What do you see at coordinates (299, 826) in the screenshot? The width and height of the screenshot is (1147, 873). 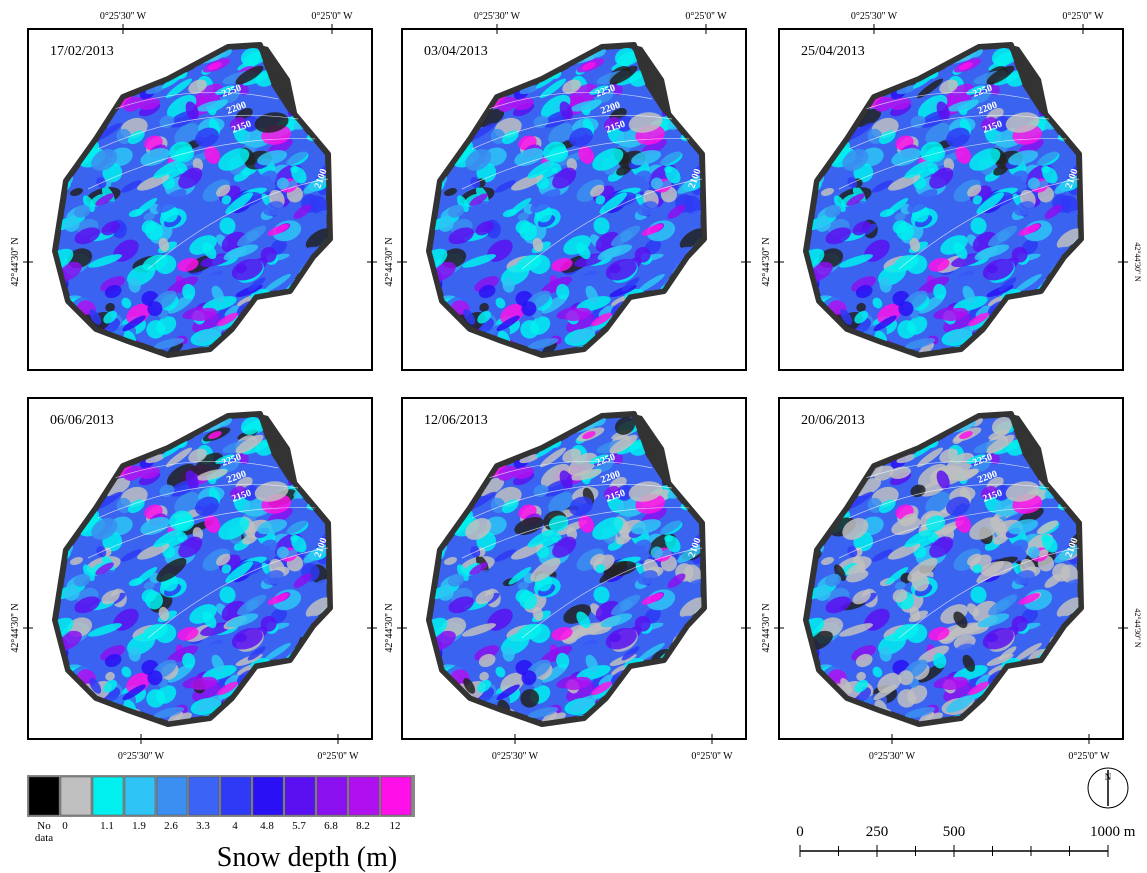 I see `legend-label: 5.7` at bounding box center [299, 826].